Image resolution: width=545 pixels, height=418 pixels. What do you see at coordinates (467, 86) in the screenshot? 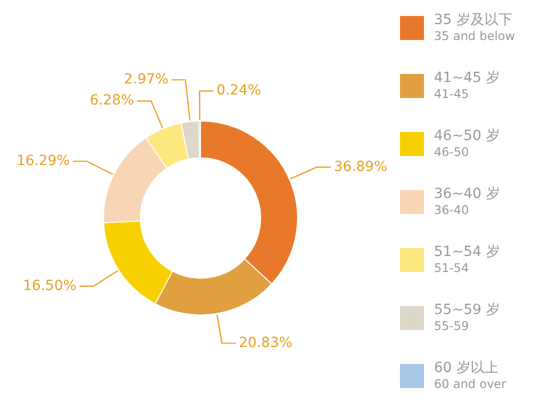
I see `legend-label: 41~45 岁 41-45` at bounding box center [467, 86].